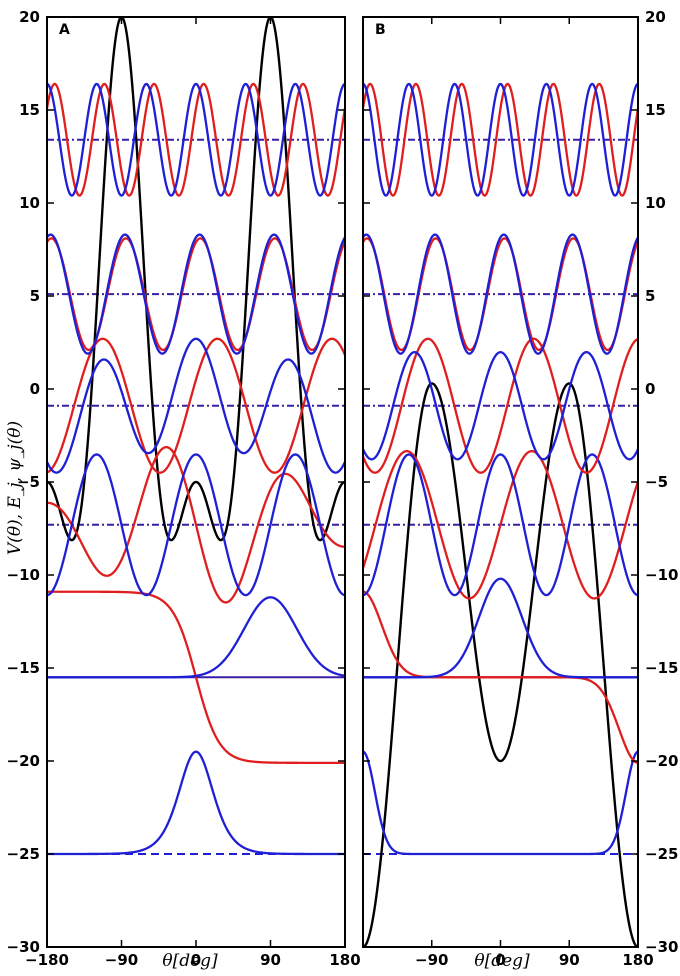 The height and width of the screenshot is (976, 680). Describe the element at coordinates (190, 961) in the screenshot. I see `x-axis-label-a: θ[deg]` at that location.